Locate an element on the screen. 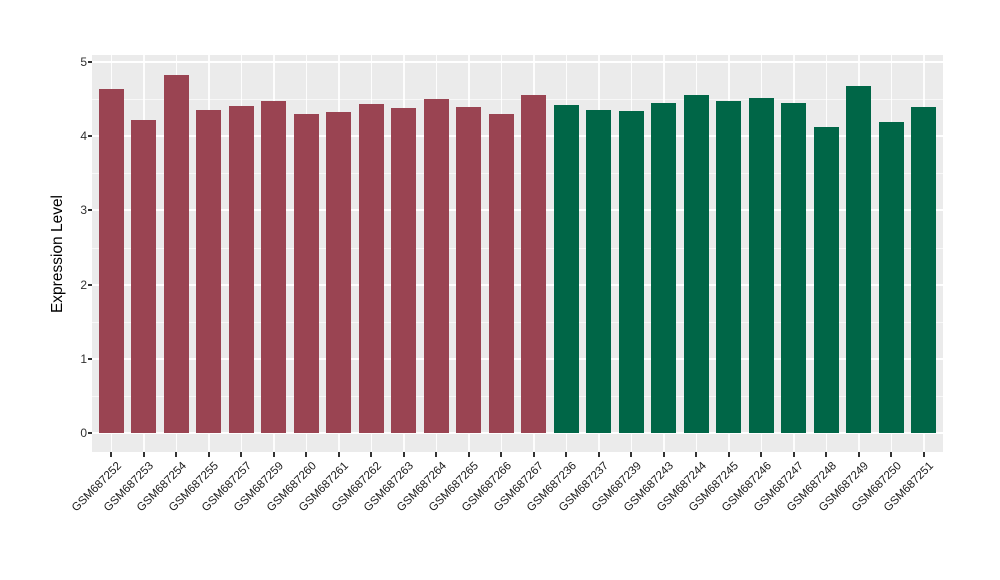  bar-GSM687261 is located at coordinates (339, 272).